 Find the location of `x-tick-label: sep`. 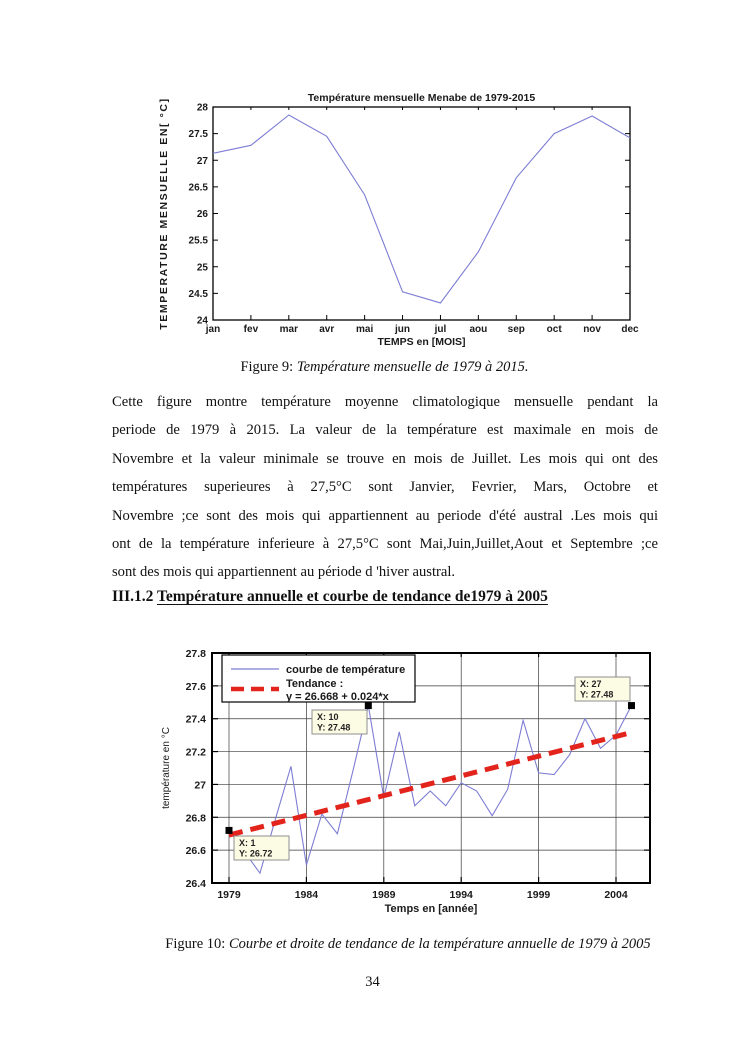

x-tick-label: sep is located at coordinates (516, 329).